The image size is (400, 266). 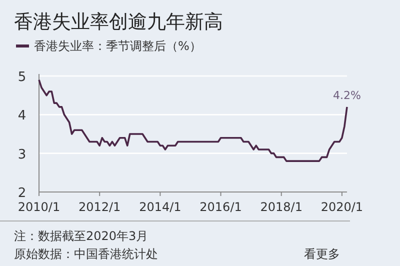 What do you see at coordinates (342, 207) in the screenshot?
I see `x-tick-label: 2020/1` at bounding box center [342, 207].